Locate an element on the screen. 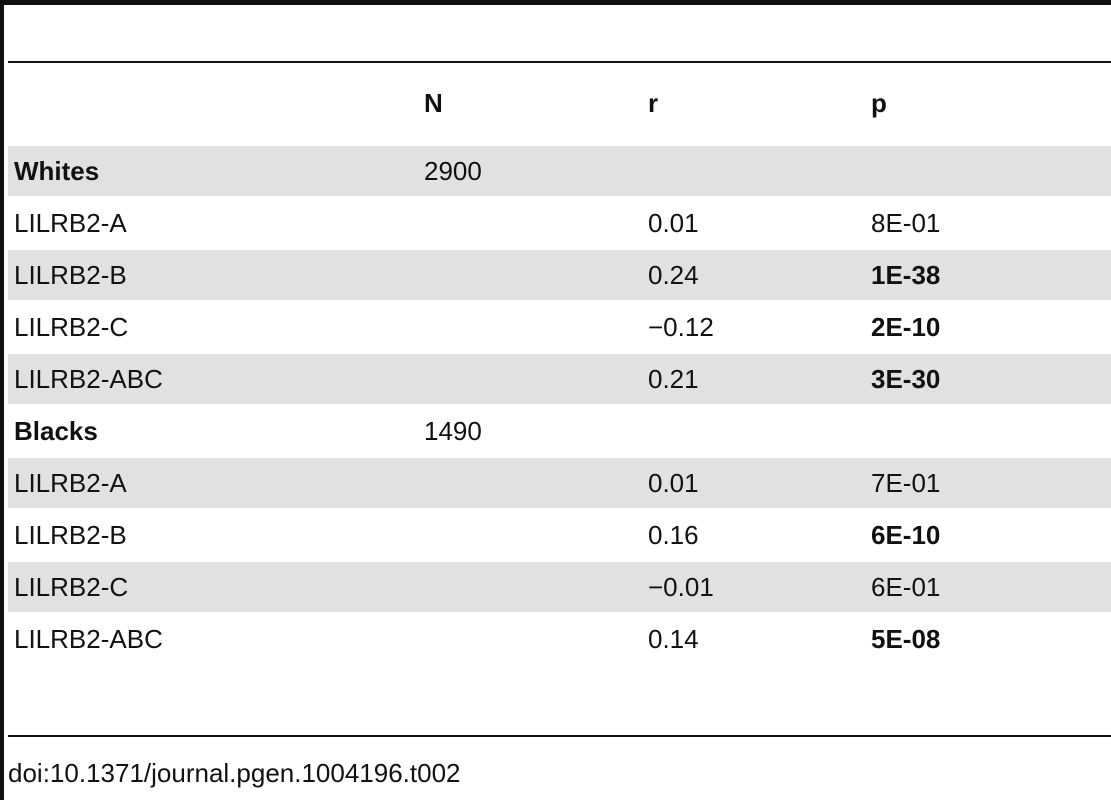 The height and width of the screenshot is (800, 1111). table-row: Whites 2900 is located at coordinates (559, 172).